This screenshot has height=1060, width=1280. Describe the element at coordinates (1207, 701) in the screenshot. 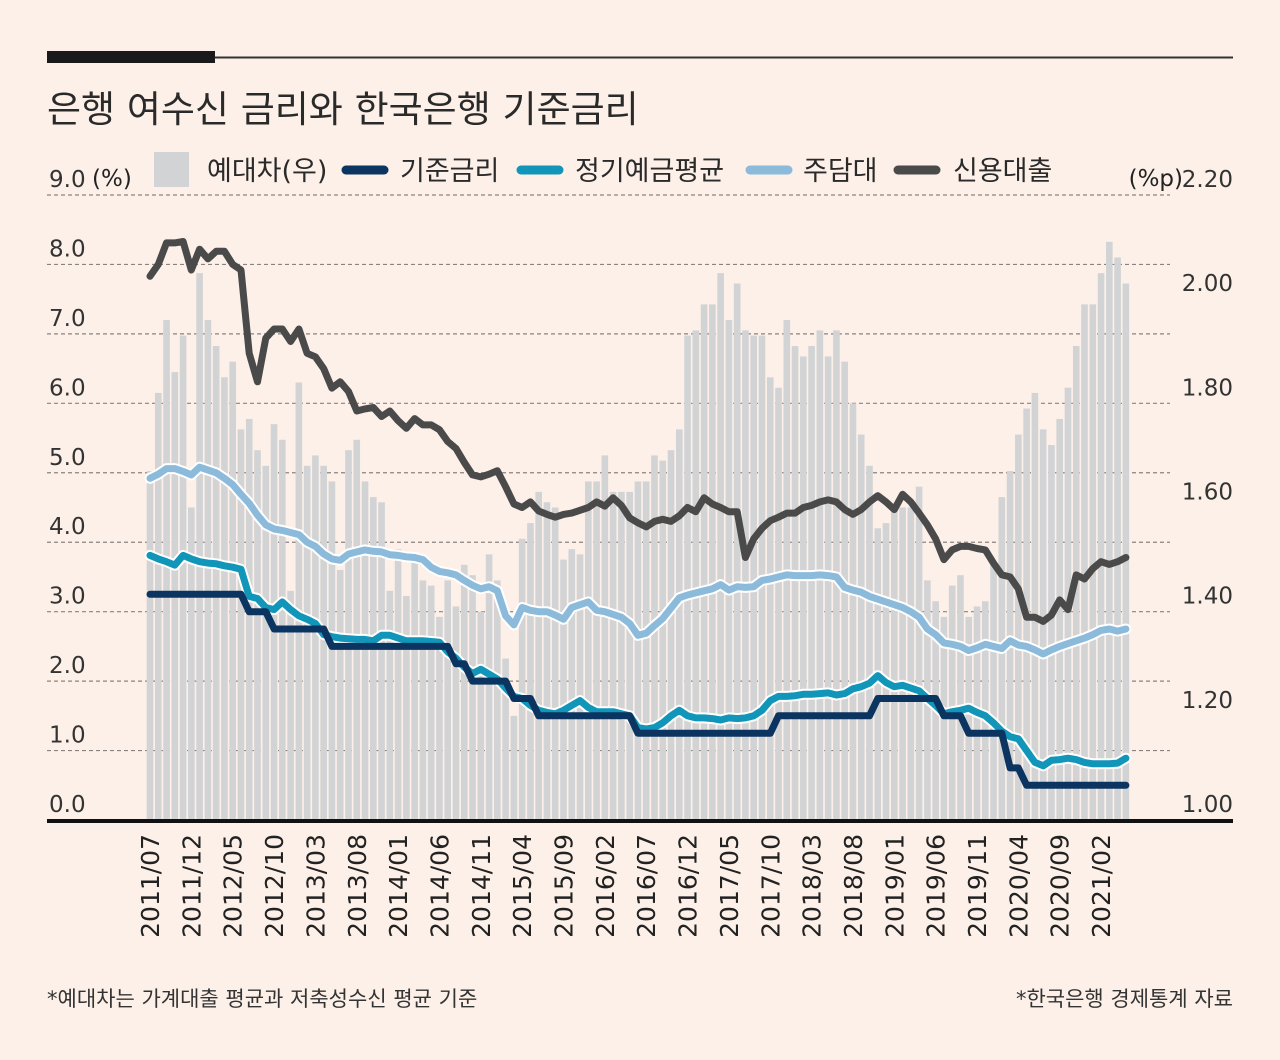

I see `right-axis-tick-label: 1.20` at that location.